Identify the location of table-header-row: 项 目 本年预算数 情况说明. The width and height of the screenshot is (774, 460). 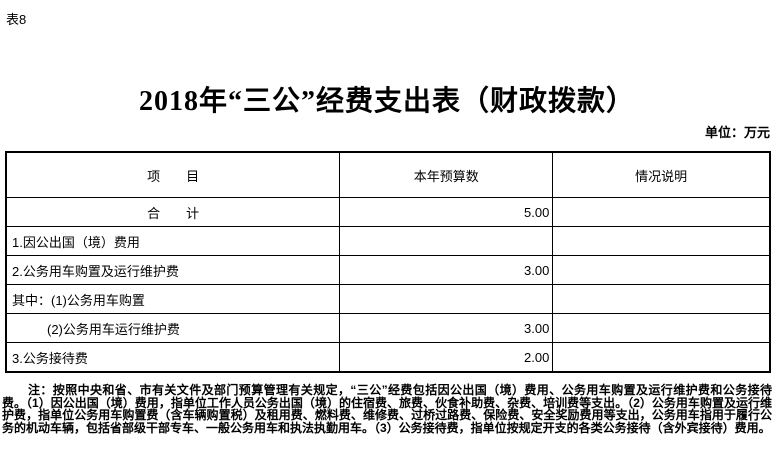
(388, 174).